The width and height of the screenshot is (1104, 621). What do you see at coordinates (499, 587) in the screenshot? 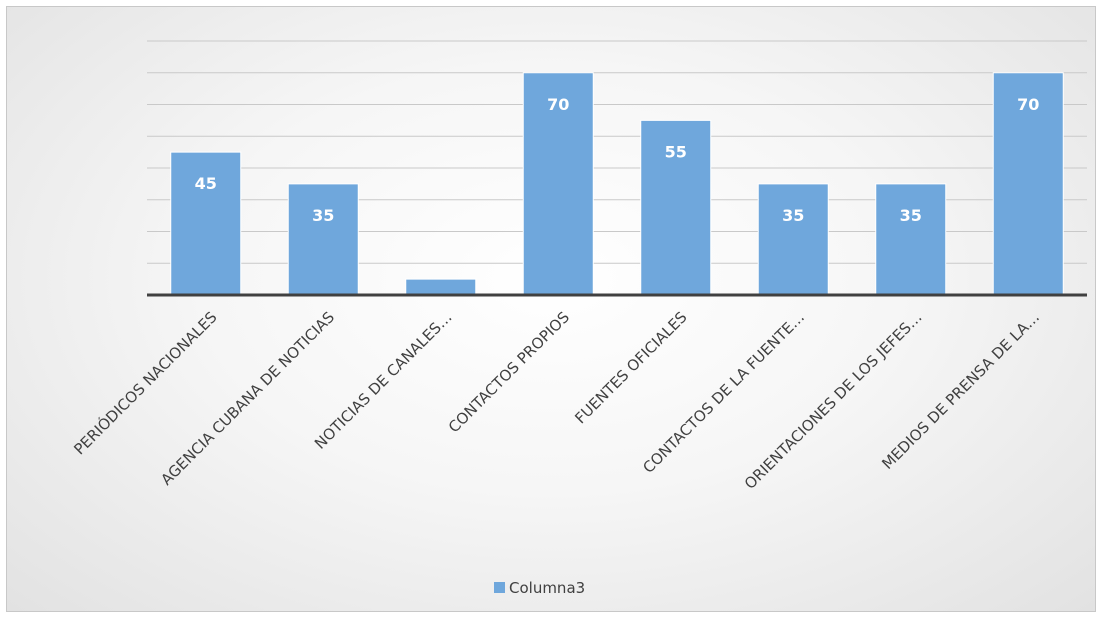
I see `legend-swatch` at bounding box center [499, 587].